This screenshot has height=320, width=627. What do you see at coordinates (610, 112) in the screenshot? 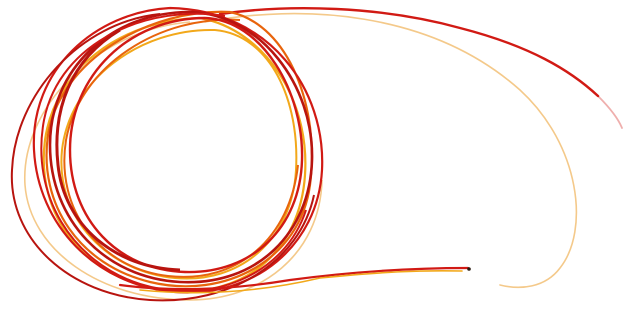
I see `red-wire-tail-faint` at bounding box center [610, 112].